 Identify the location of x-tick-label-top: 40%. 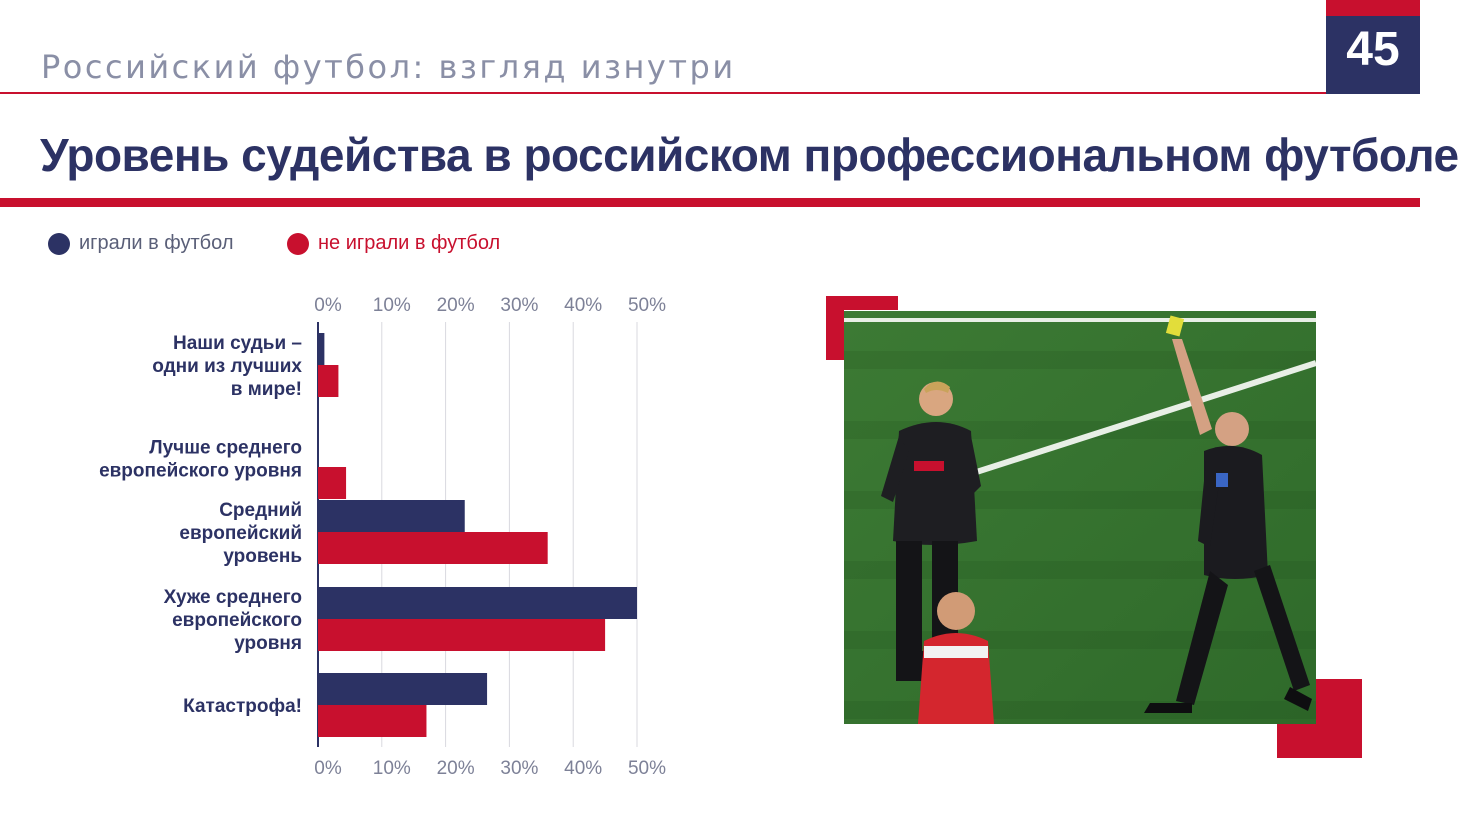
(583, 305).